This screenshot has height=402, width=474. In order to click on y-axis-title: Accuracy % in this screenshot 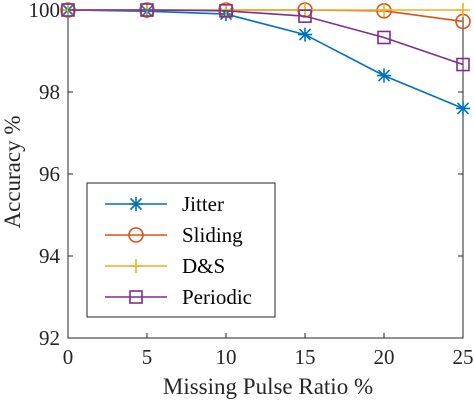, I will do `click(12, 171)`.